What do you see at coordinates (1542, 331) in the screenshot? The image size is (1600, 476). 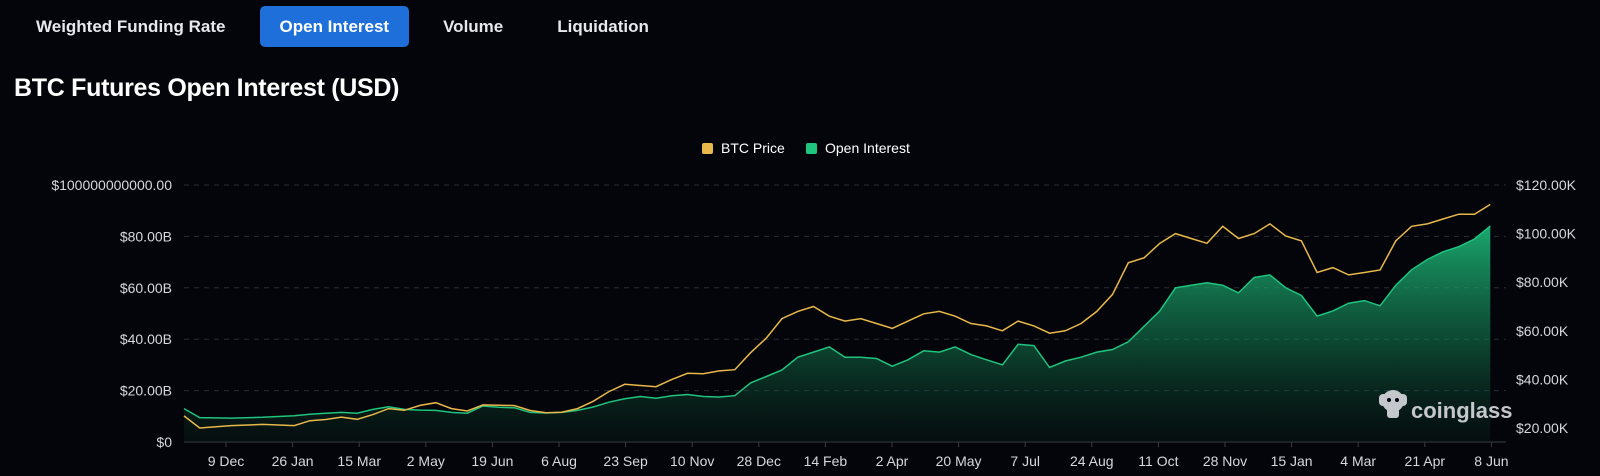 I see `right-tick-label: $60.00K` at bounding box center [1542, 331].